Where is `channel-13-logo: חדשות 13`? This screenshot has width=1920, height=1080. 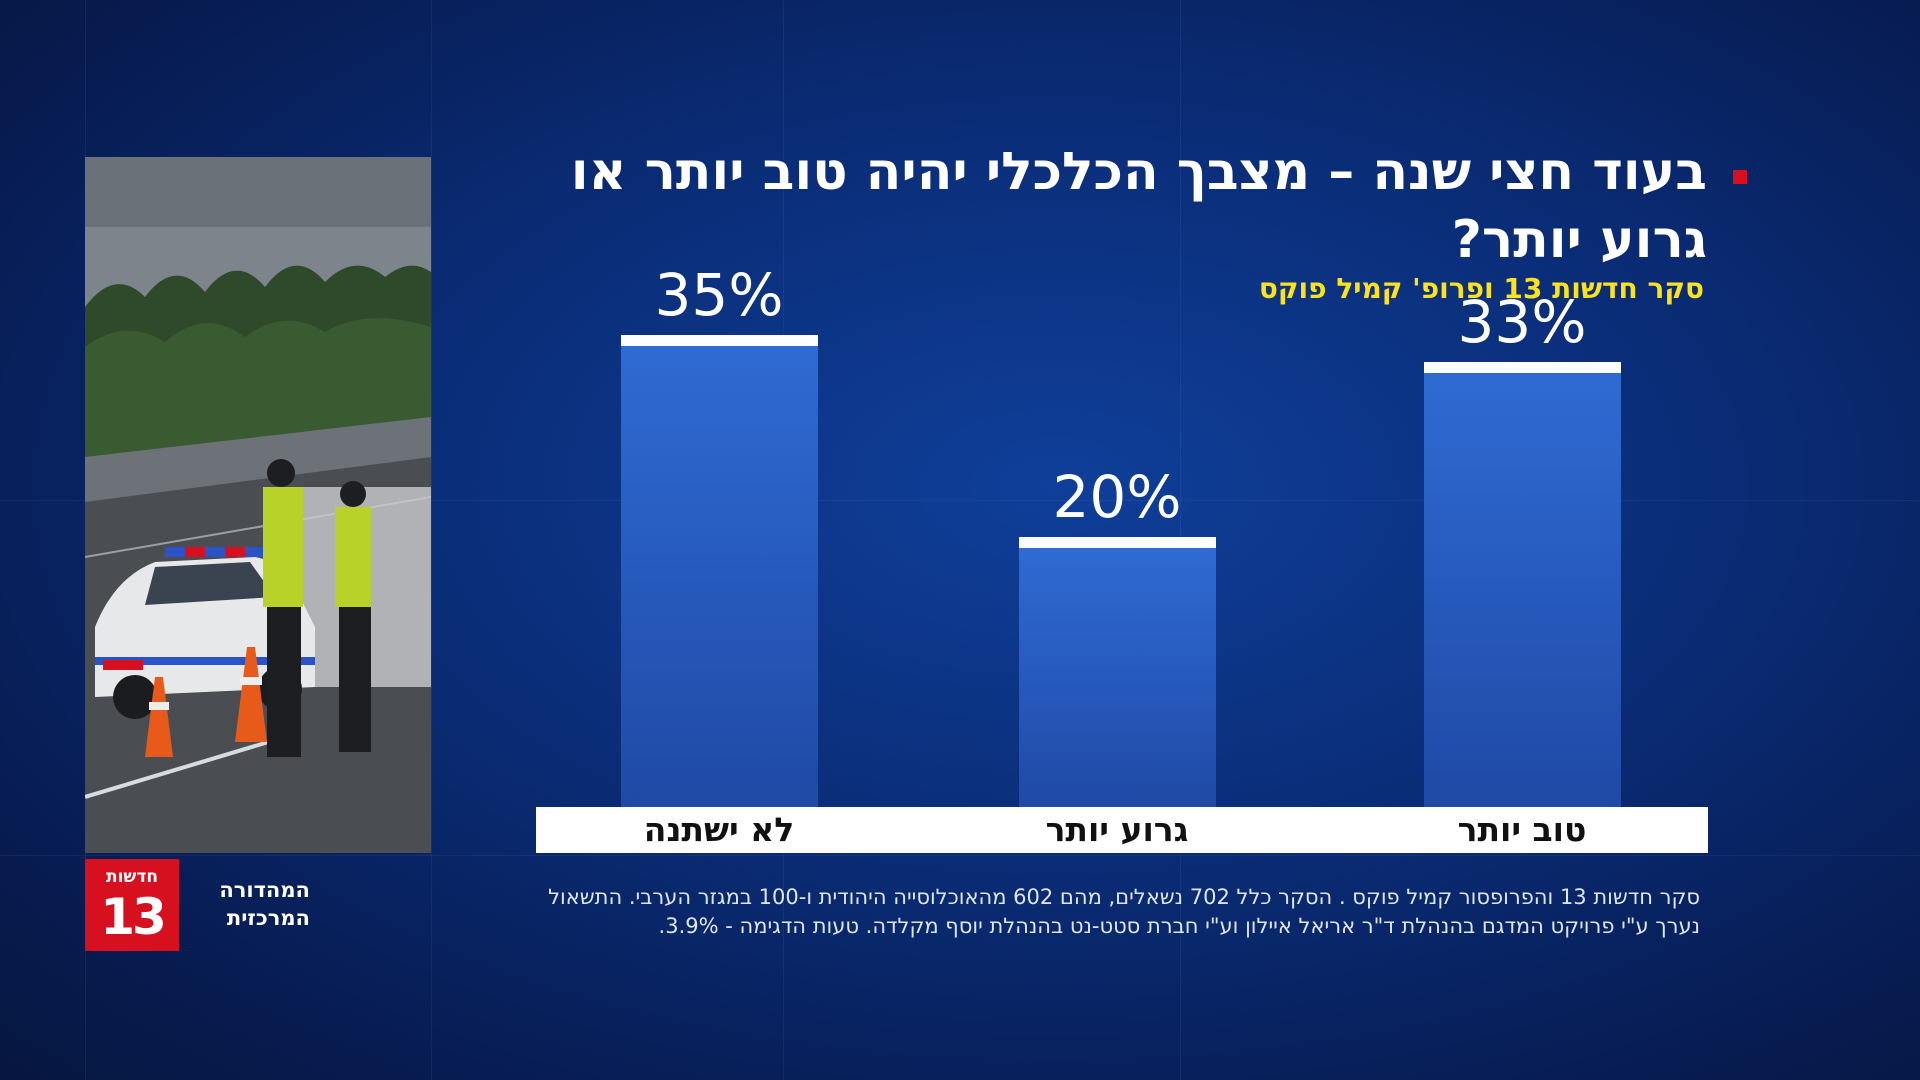 channel-13-logo: חדשות 13 is located at coordinates (132, 905).